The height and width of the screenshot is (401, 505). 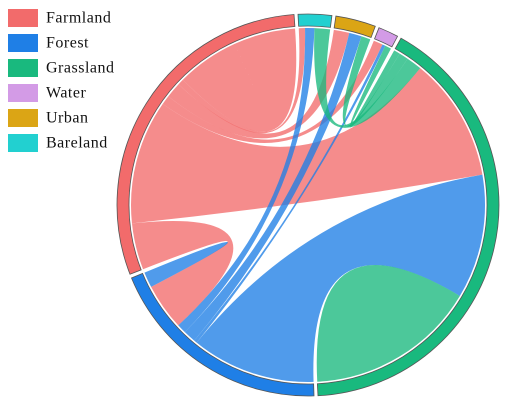 What do you see at coordinates (80, 68) in the screenshot?
I see `legend-label: Grassland` at bounding box center [80, 68].